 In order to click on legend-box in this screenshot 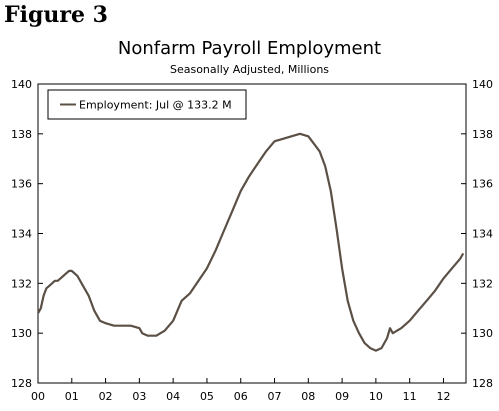, I will do `click(147, 104)`.